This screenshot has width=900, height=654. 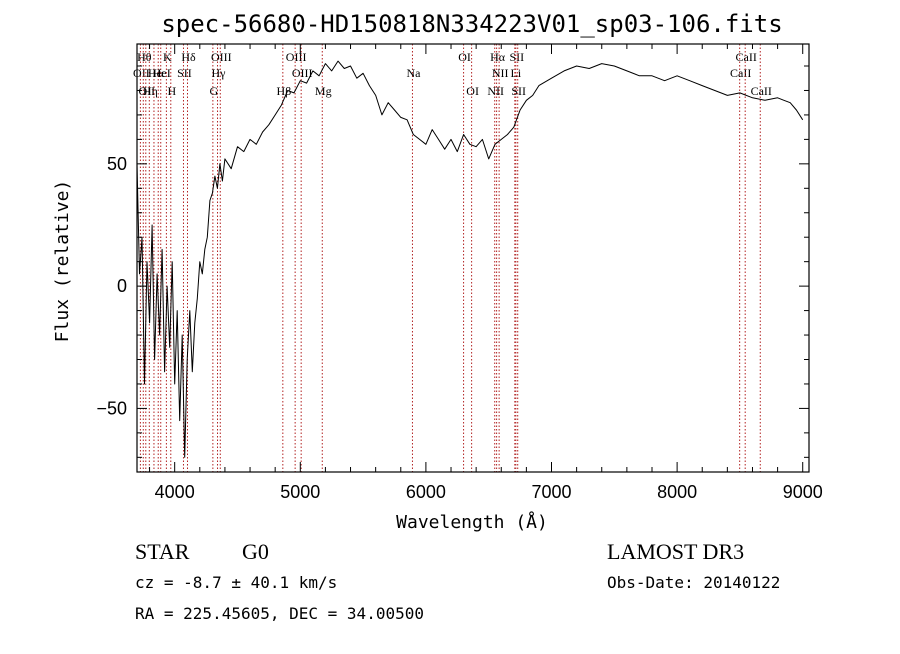 What do you see at coordinates (551, 492) in the screenshot?
I see `x-tick-label: 7000` at bounding box center [551, 492].